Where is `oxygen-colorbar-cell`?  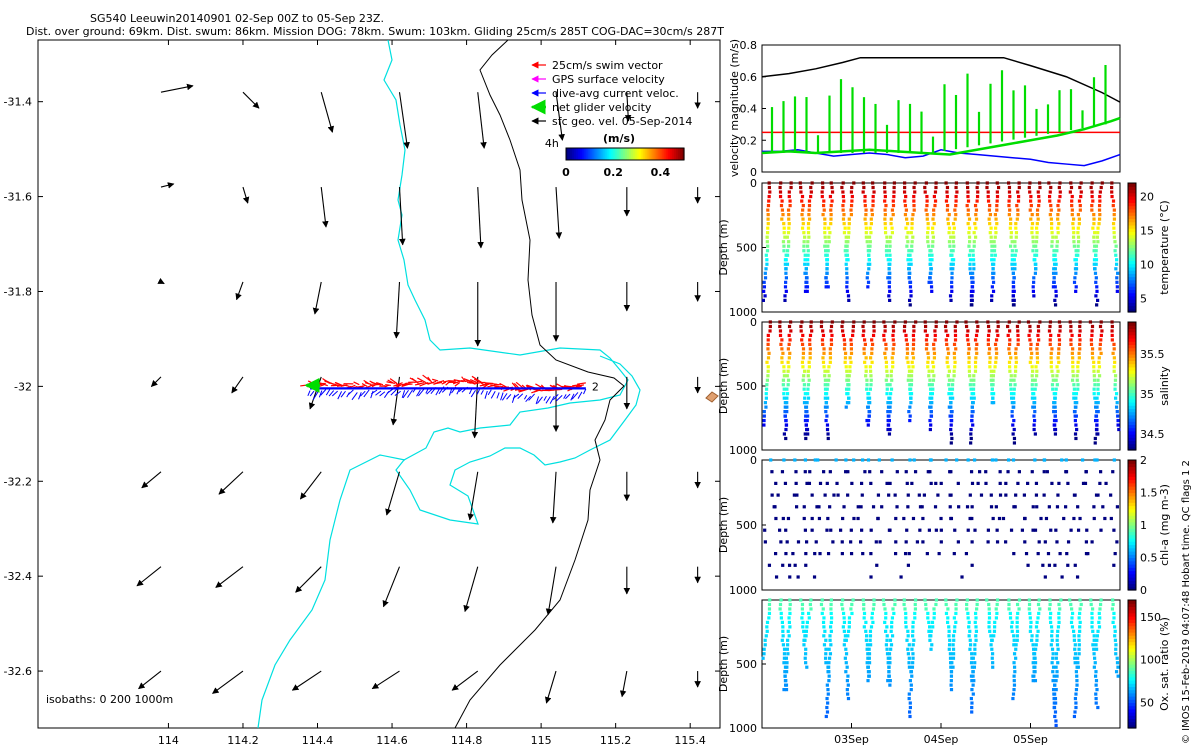
oxygen-colorbar-cell is located at coordinates (1132, 726).